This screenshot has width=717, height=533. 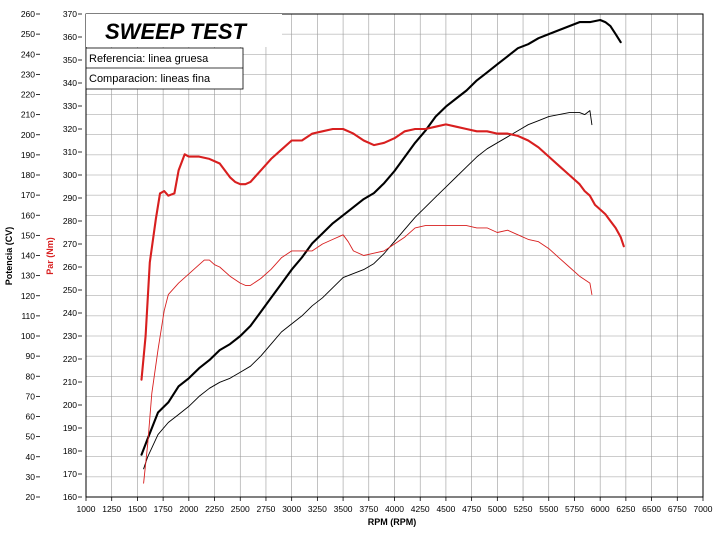 What do you see at coordinates (70, 382) in the screenshot?
I see `torque-tick-label: 210` at bounding box center [70, 382].